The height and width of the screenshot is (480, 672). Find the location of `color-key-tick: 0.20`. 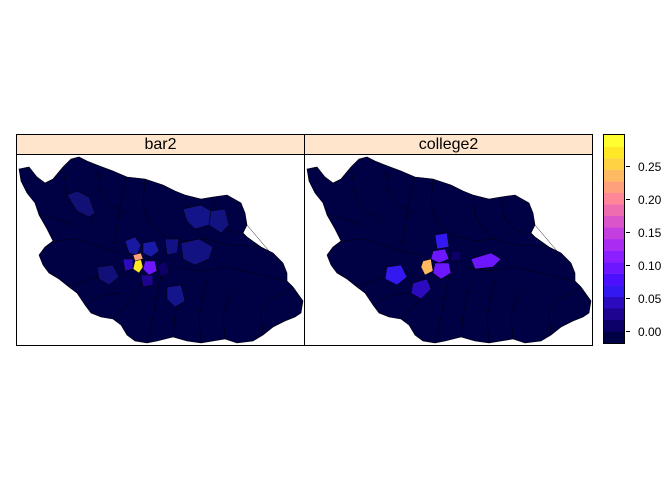

color-key-tick: 0.20 is located at coordinates (647, 200).